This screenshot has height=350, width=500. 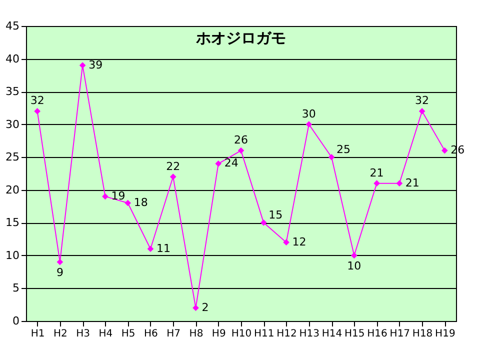 I want to click on data-label: 24, so click(x=231, y=163).